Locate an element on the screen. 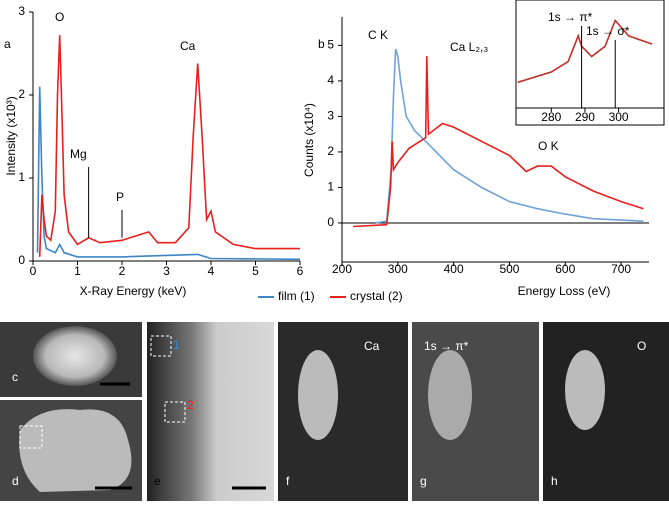  x-tick-label: 600 is located at coordinates (565, 269).